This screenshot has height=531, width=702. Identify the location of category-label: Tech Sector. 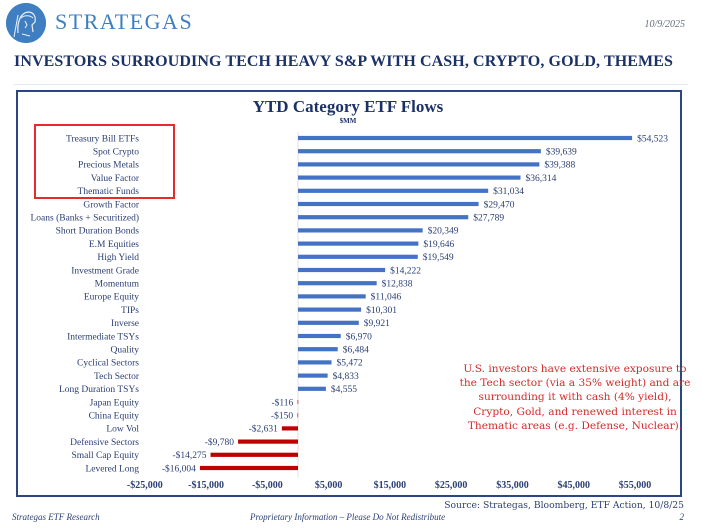
(117, 377).